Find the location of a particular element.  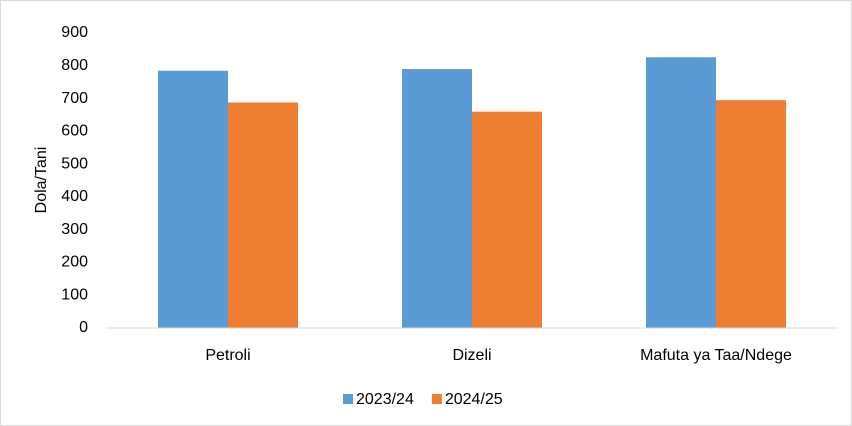

x-tick-label: Mafuta ya Taa/Ndege is located at coordinates (716, 355).